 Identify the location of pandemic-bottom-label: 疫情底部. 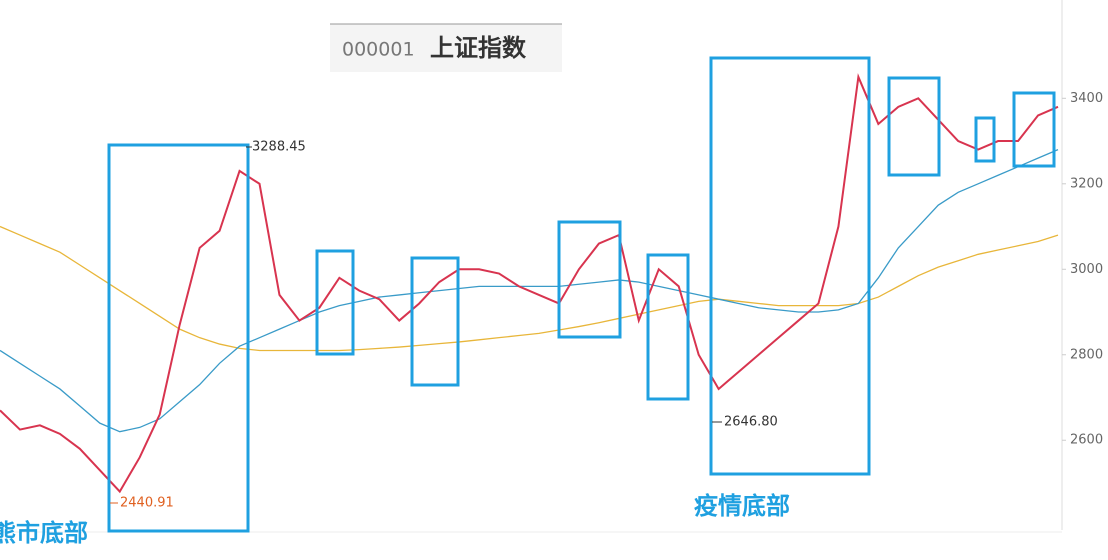
(742, 506).